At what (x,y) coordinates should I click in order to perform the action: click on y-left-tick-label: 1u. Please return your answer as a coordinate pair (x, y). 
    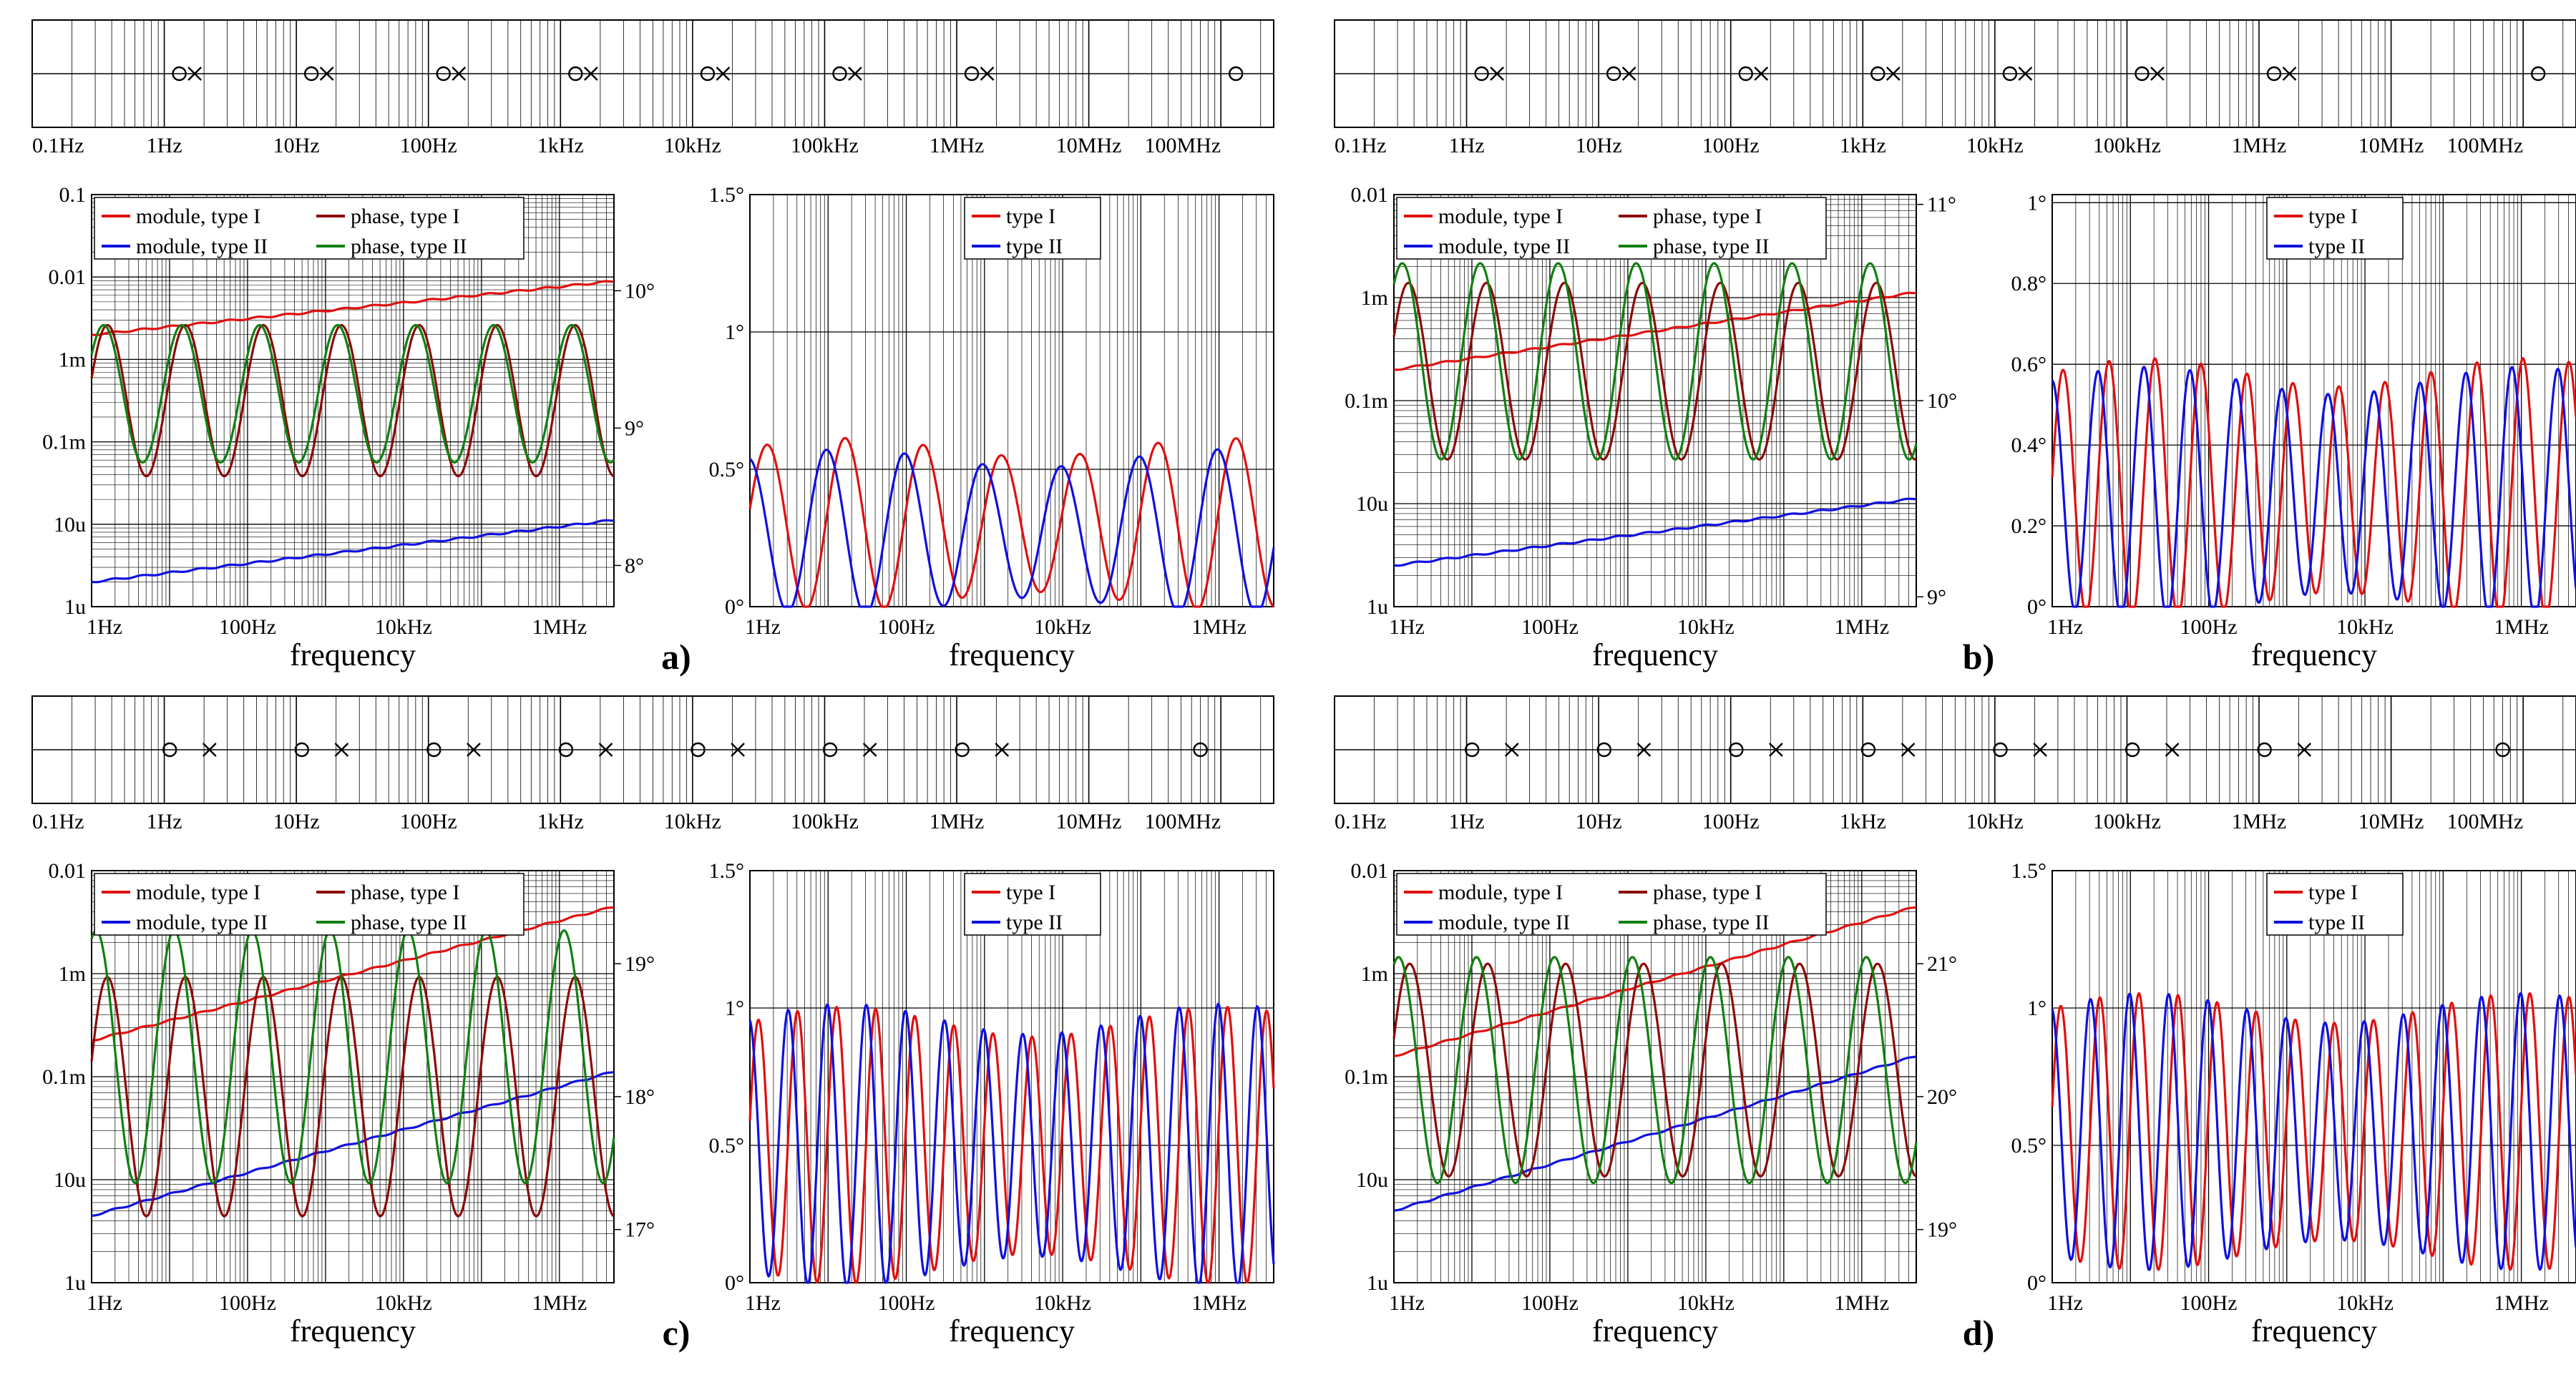
    Looking at the image, I should click on (1377, 607).